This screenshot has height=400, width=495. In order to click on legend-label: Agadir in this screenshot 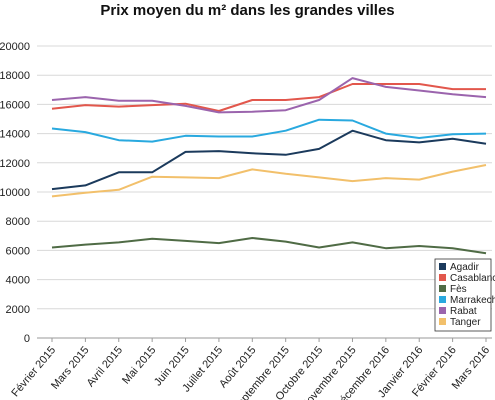, I will do `click(465, 267)`.